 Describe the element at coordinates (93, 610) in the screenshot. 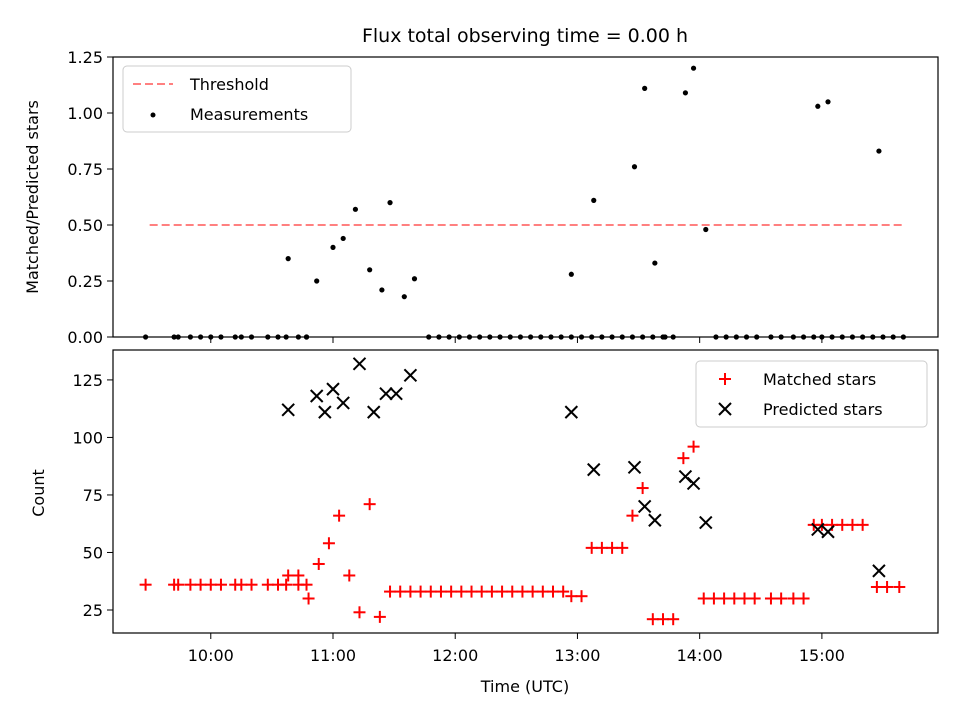

I see `y-tick-label: 25` at that location.